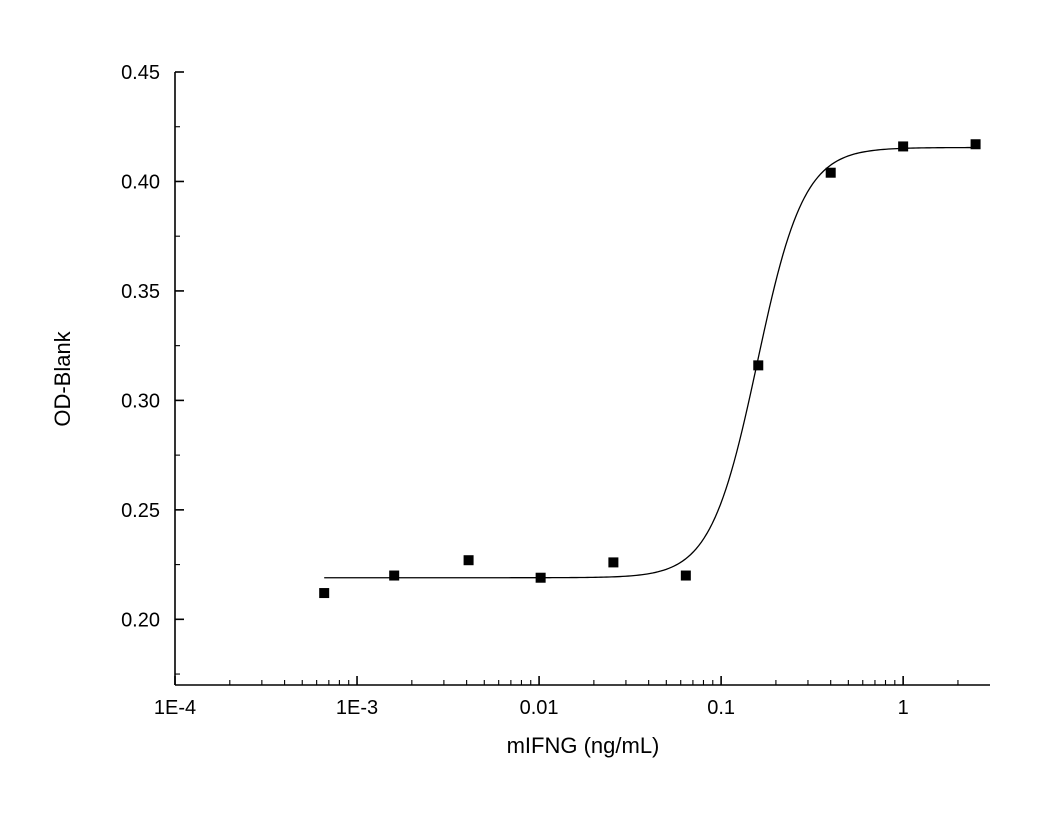  What do you see at coordinates (539, 708) in the screenshot?
I see `x-tick-label: 0.01` at bounding box center [539, 708].